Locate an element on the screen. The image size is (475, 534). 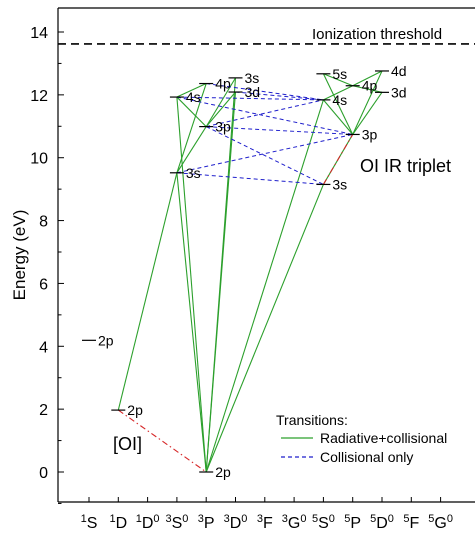
y-tick-label: 14 is located at coordinates (39, 33).